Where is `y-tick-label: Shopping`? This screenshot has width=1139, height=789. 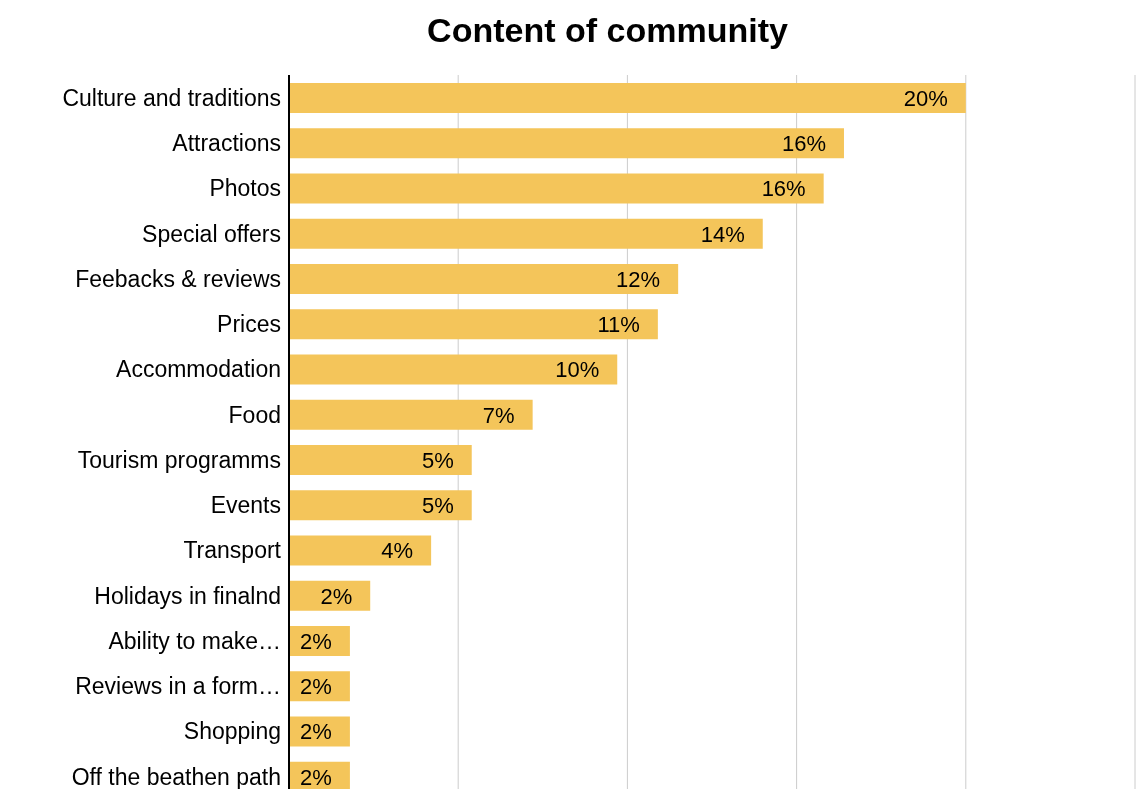 y-tick-label: Shopping is located at coordinates (232, 731).